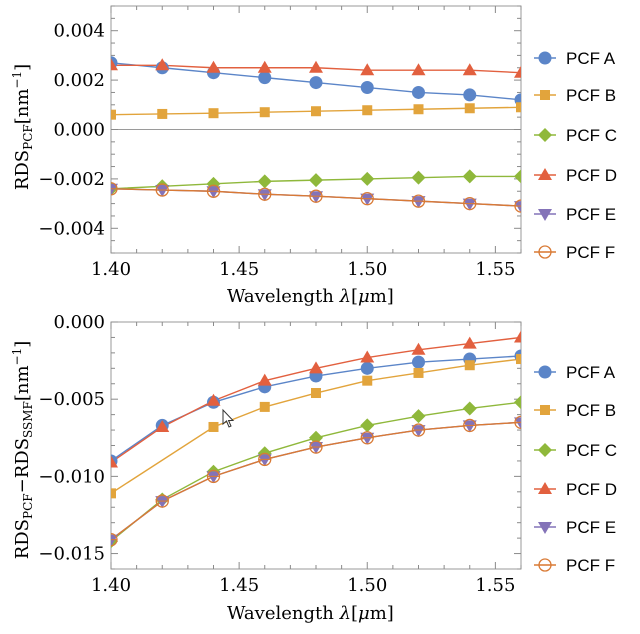  Describe the element at coordinates (71, 179) in the screenshot. I see `y-tick-label: −0.002` at that location.